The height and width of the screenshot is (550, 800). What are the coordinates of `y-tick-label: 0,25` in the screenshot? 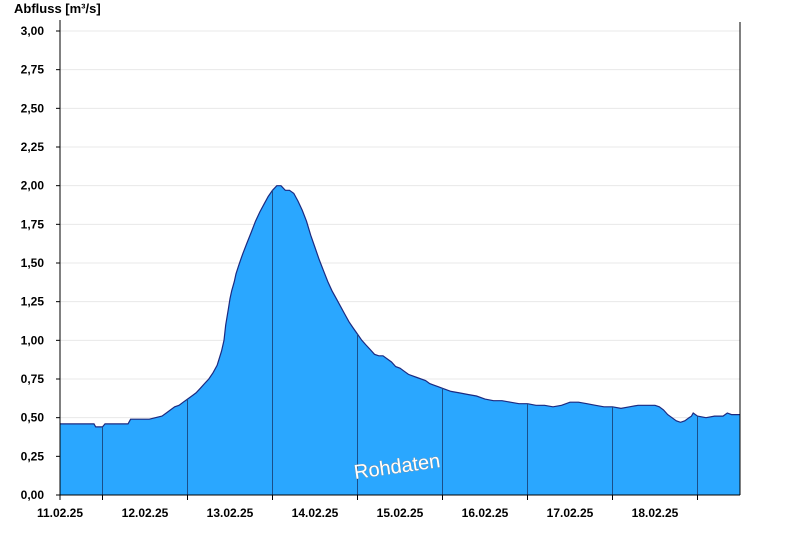 It's located at (33, 456).